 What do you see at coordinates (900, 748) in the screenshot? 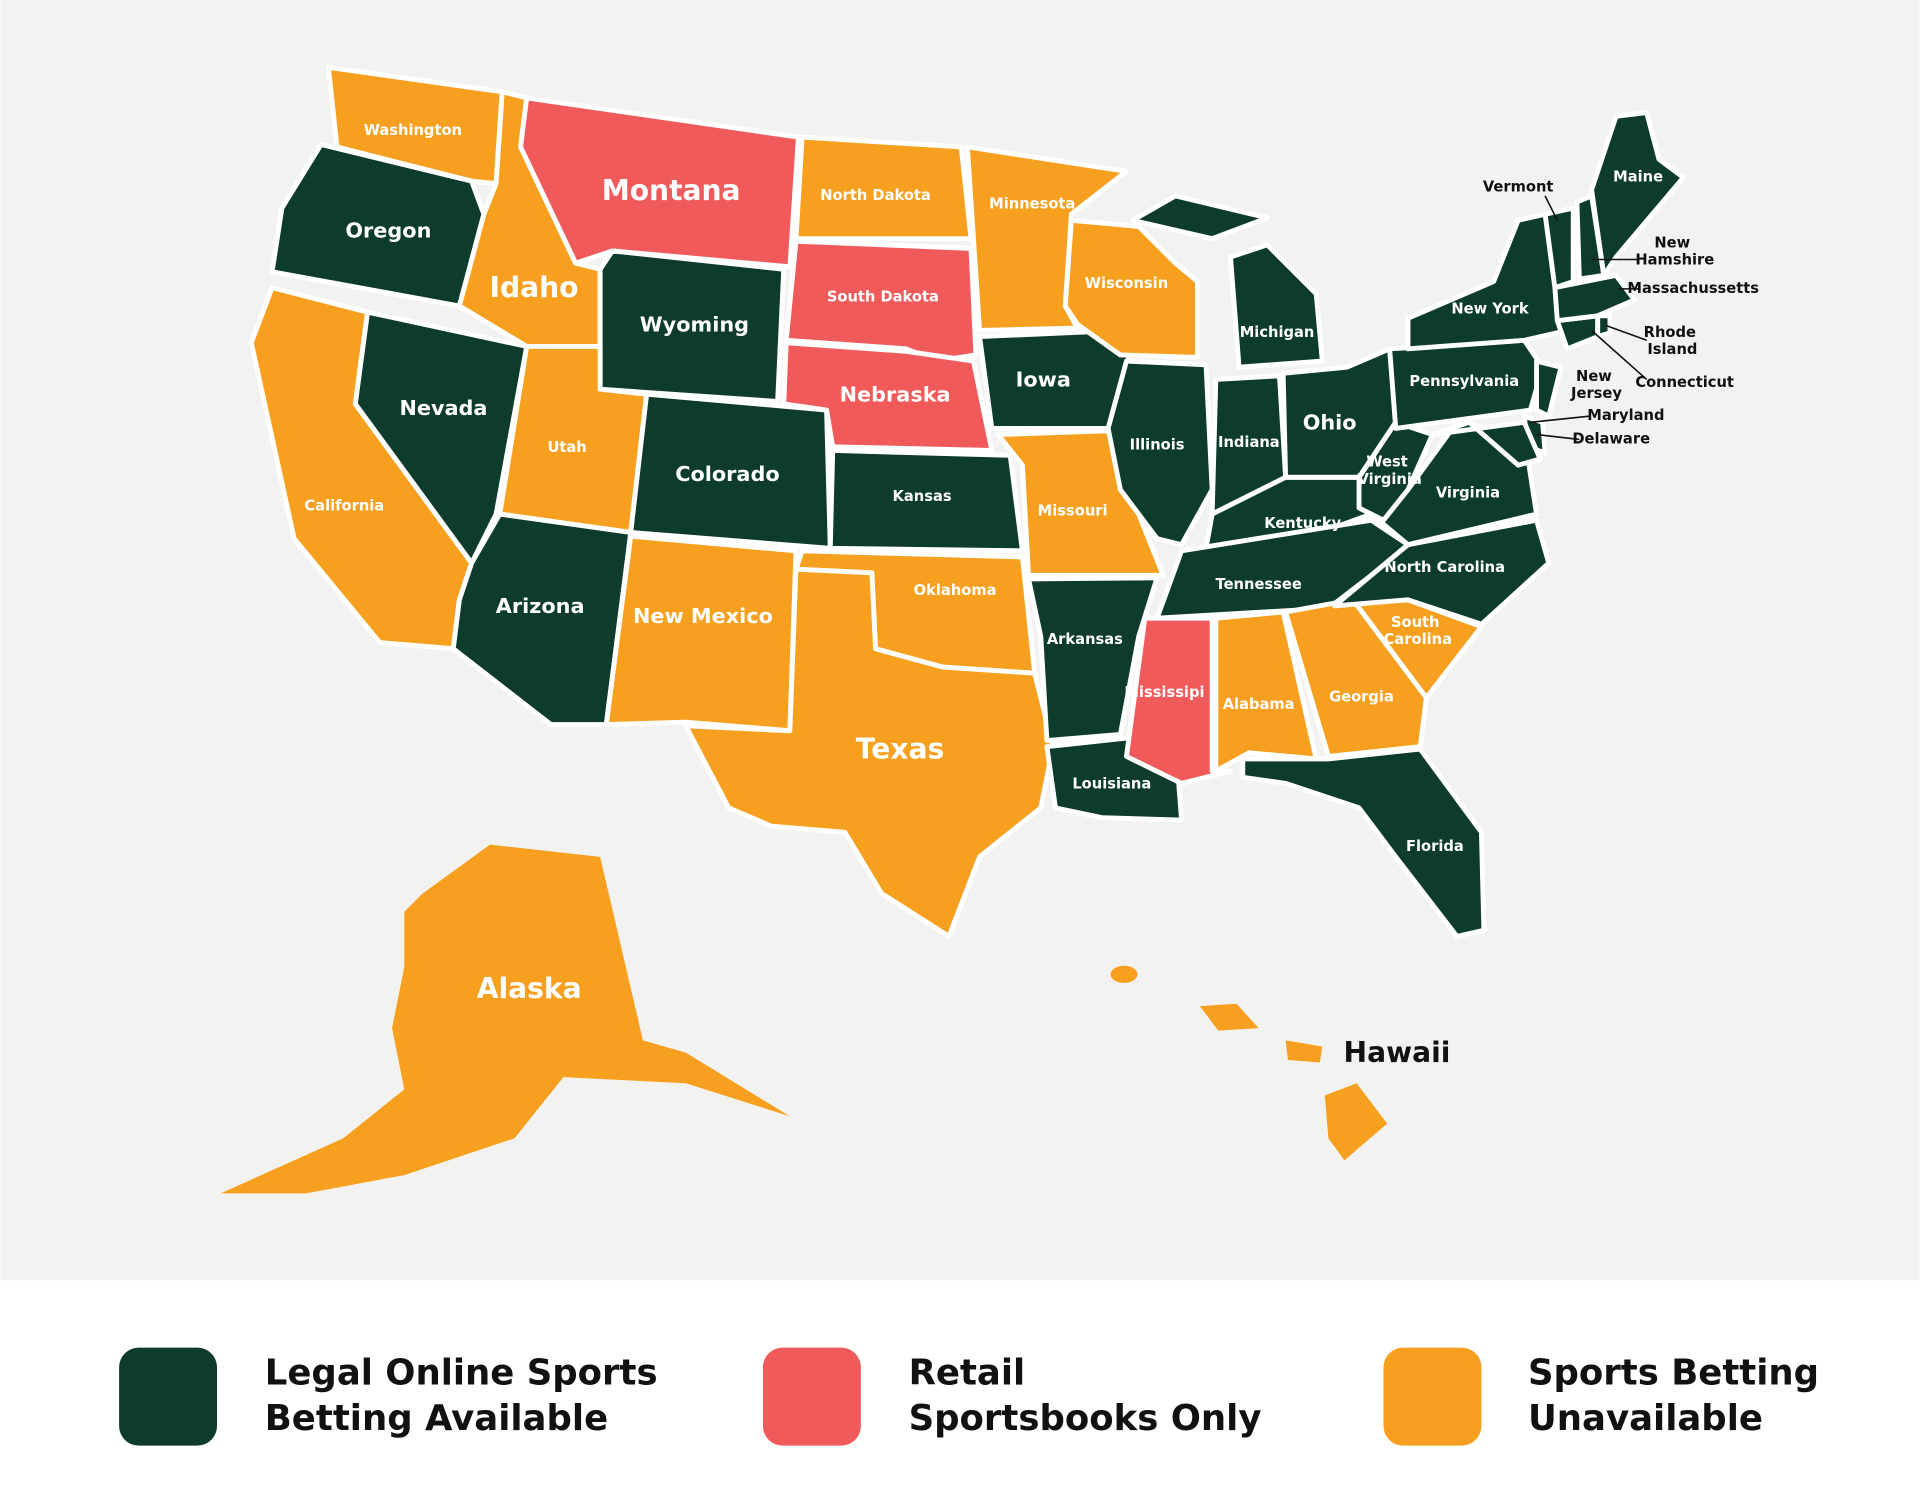
I see `state-label: Texas` at bounding box center [900, 748].